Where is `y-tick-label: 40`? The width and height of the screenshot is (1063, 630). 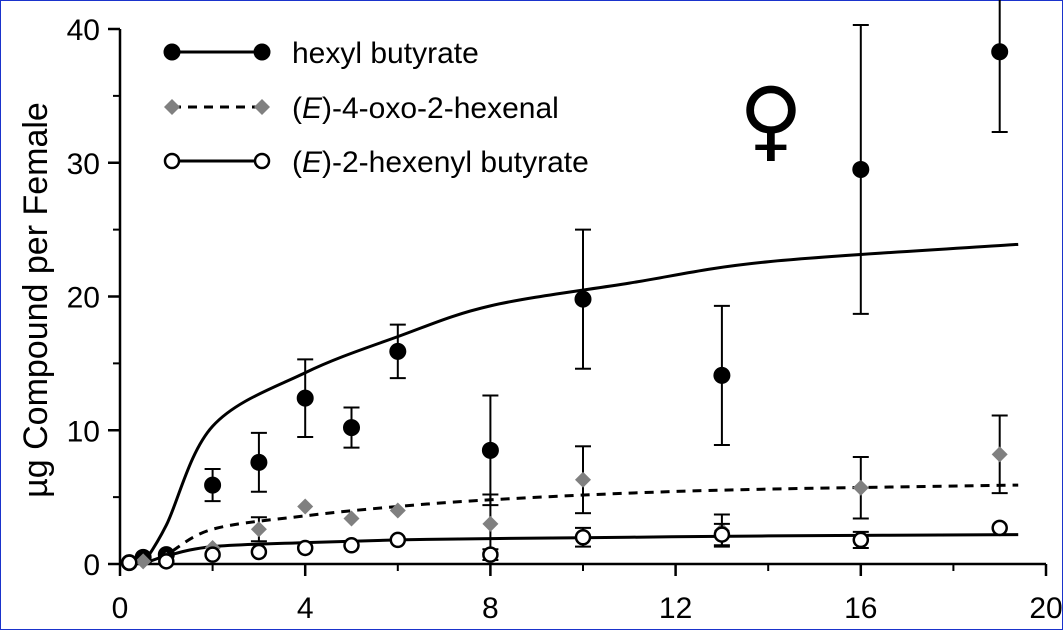 y-tick-label: 40 is located at coordinates (83, 30).